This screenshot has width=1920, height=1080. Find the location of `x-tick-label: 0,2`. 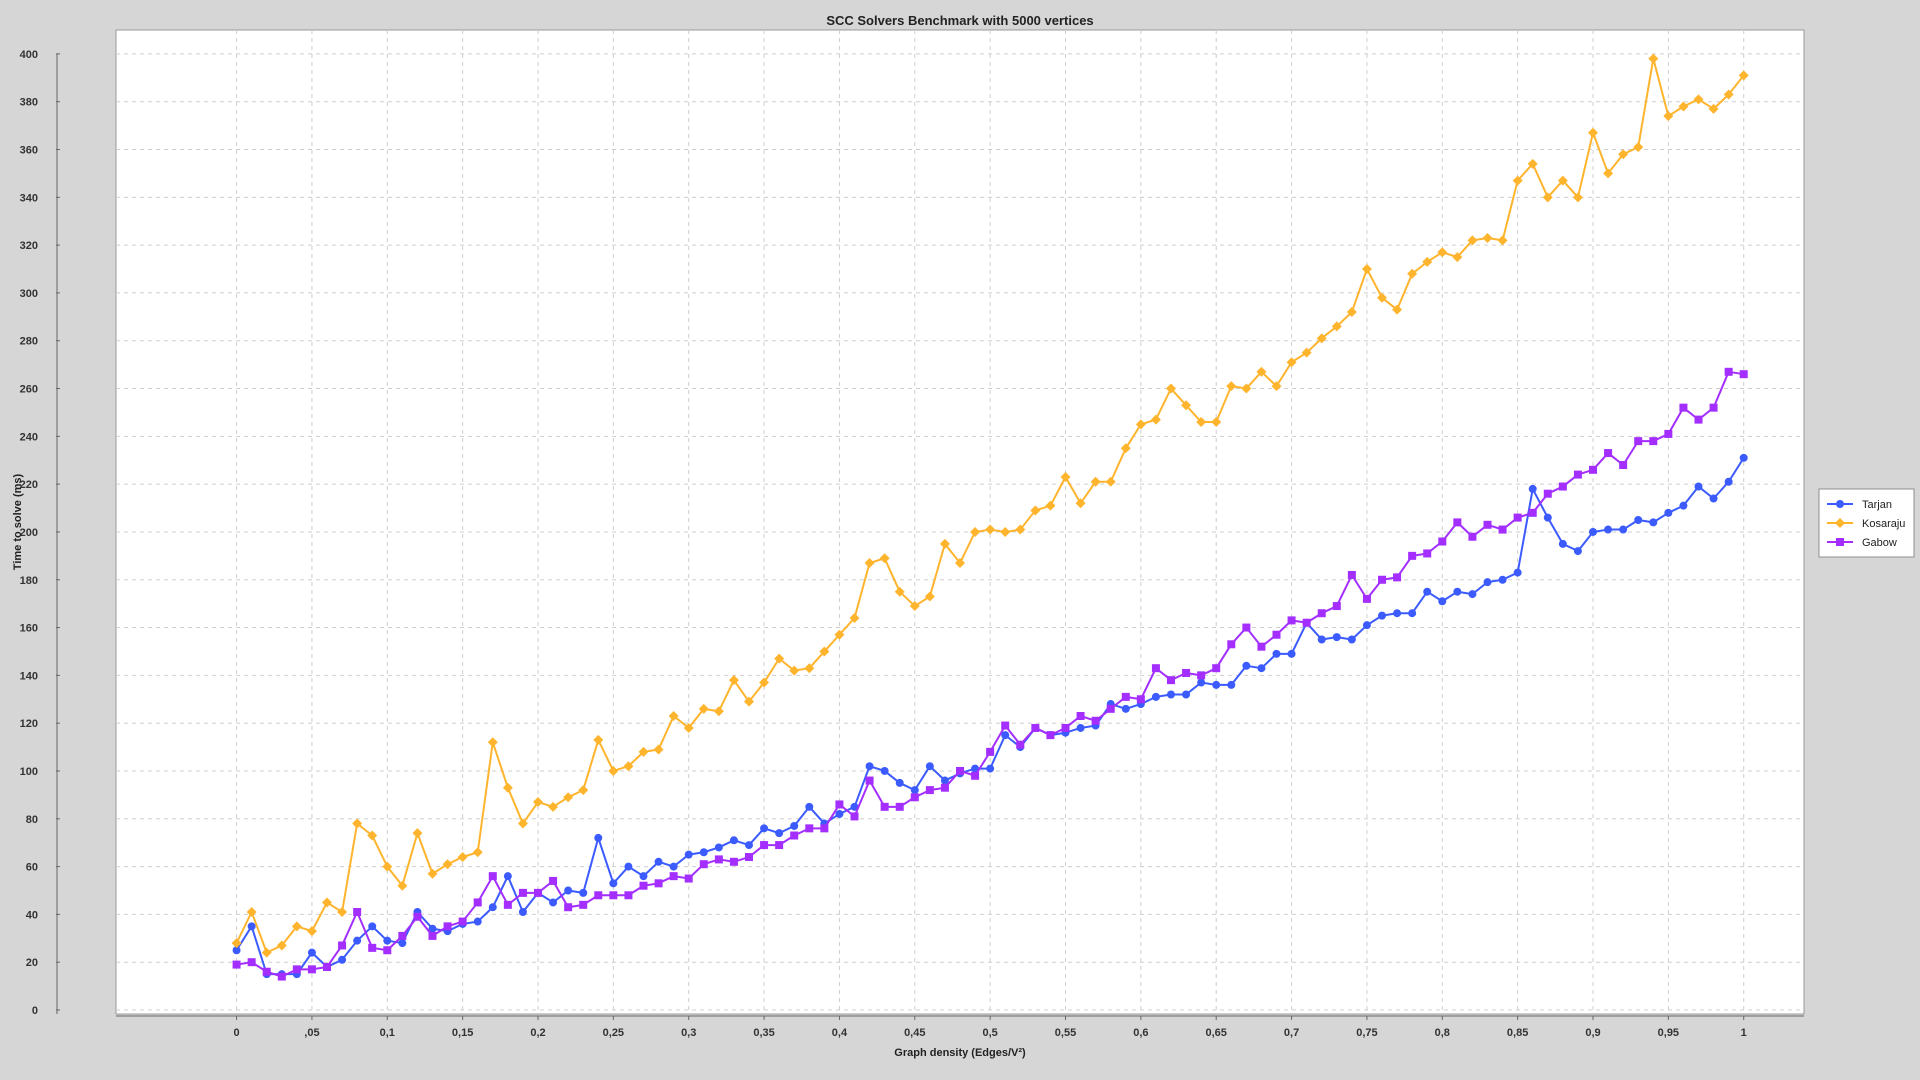

x-tick-label: 0,2 is located at coordinates (537, 1033).